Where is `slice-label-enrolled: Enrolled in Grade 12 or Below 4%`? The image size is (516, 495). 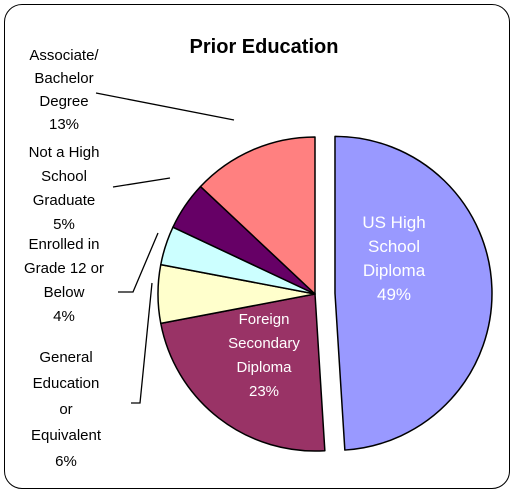 slice-label-enrolled: Enrolled in Grade 12 or Below 4% is located at coordinates (64, 280).